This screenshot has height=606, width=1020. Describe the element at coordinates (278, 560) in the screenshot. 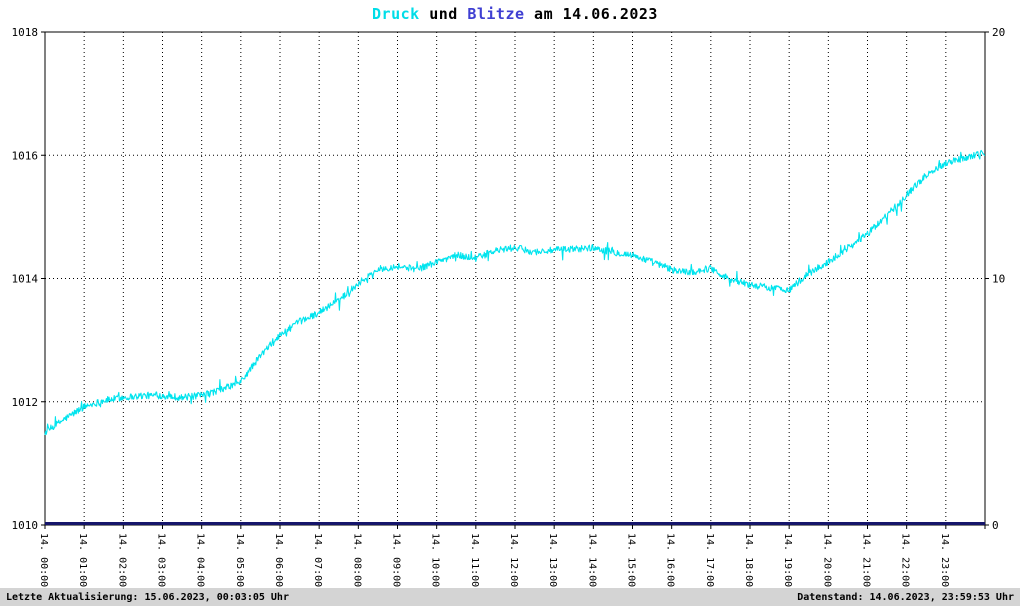

I see `x-axis-label: 14. 06:00` at that location.